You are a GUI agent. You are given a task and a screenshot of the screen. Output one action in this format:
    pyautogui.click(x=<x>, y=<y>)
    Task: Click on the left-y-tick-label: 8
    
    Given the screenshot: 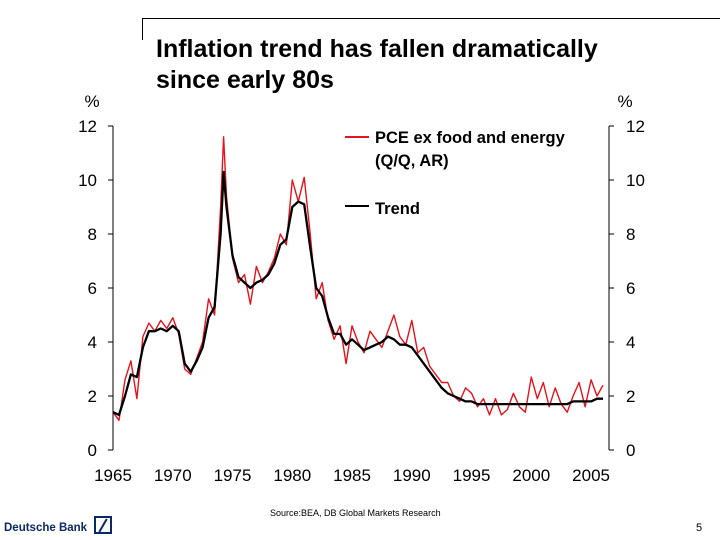 What is the action you would take?
    pyautogui.click(x=92, y=234)
    